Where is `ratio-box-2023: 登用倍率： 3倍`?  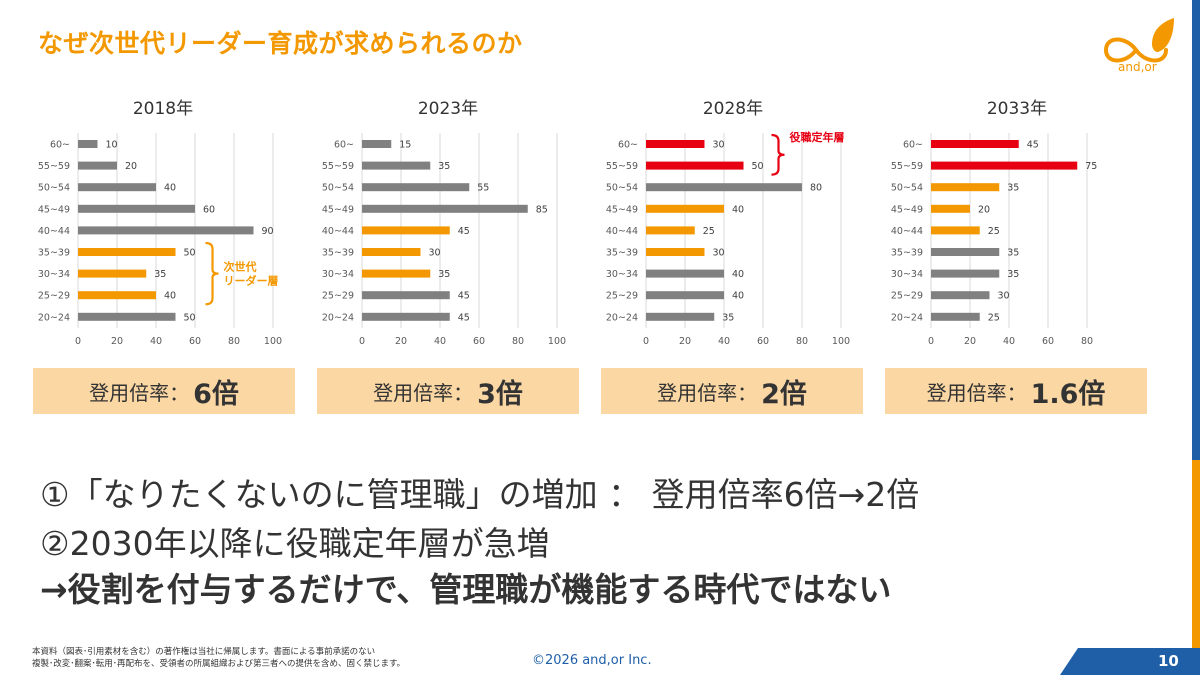
ratio-box-2023: 登用倍率： 3倍 is located at coordinates (448, 391).